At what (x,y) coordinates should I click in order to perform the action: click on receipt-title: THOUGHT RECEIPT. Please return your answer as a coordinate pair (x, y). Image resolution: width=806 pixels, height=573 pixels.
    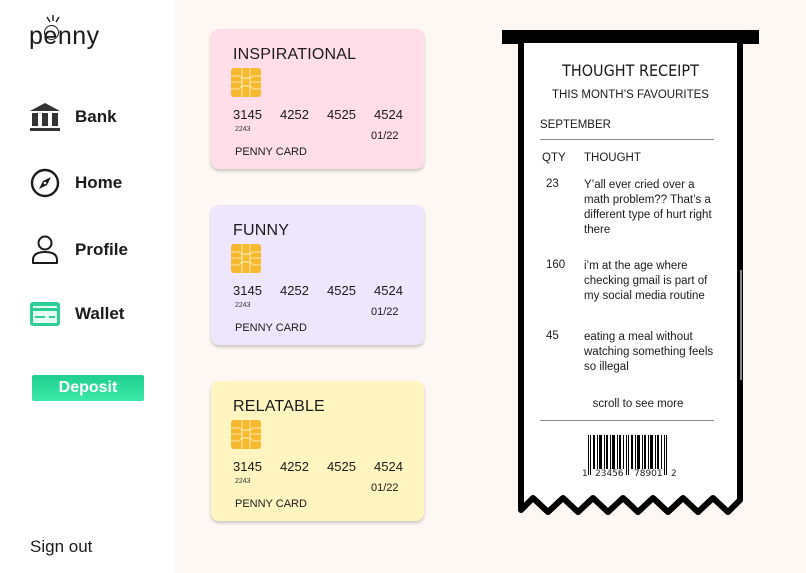
    Looking at the image, I should click on (630, 70).